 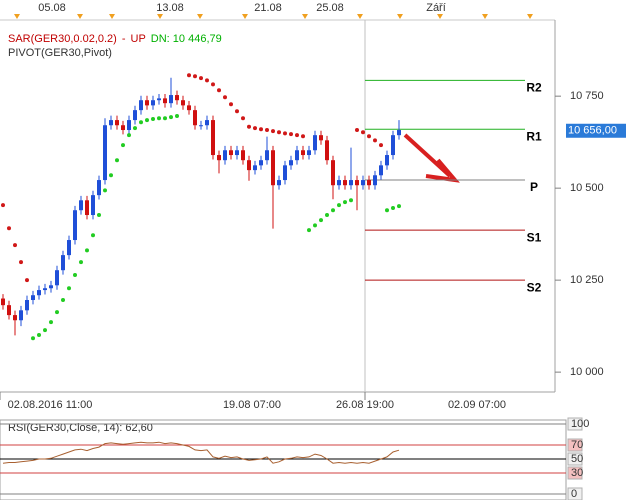 I want to click on event-markers, so click(x=273, y=16).